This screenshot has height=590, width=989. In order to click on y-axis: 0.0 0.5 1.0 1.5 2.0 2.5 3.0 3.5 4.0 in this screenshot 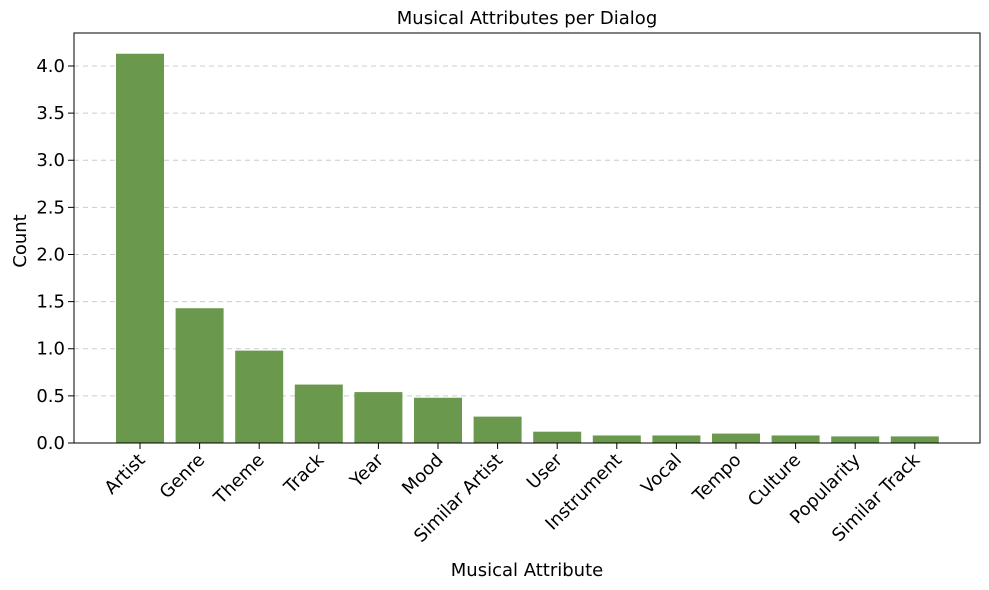, I will do `click(55, 255)`.